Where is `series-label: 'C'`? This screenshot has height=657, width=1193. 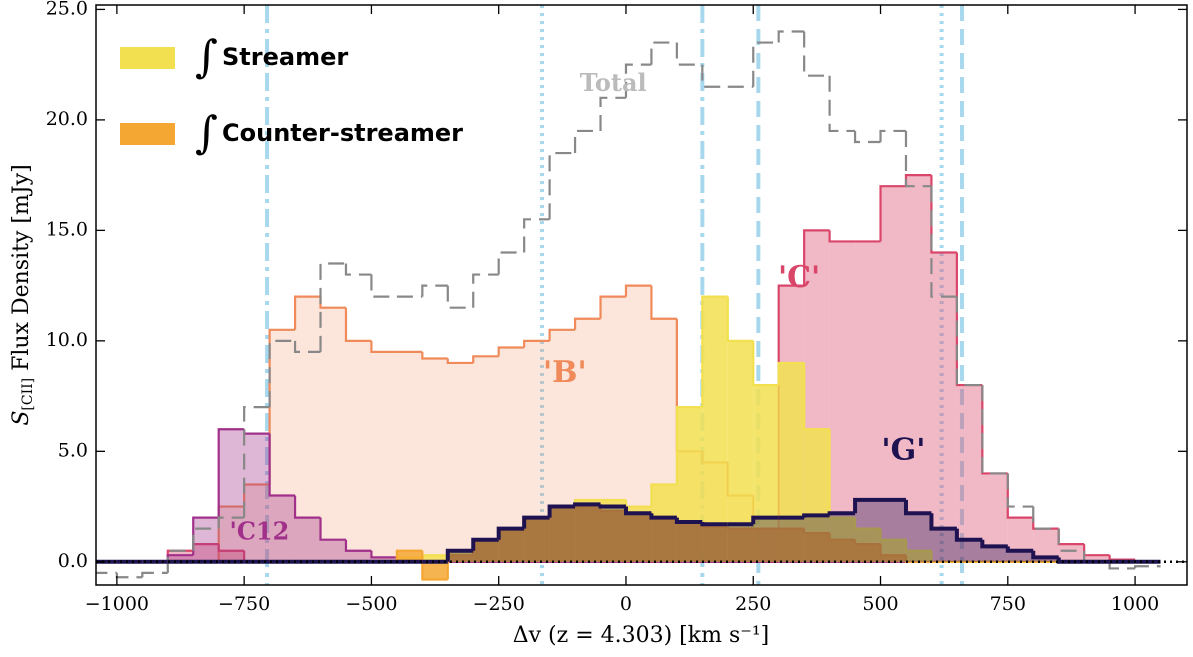 series-label: 'C' is located at coordinates (799, 277).